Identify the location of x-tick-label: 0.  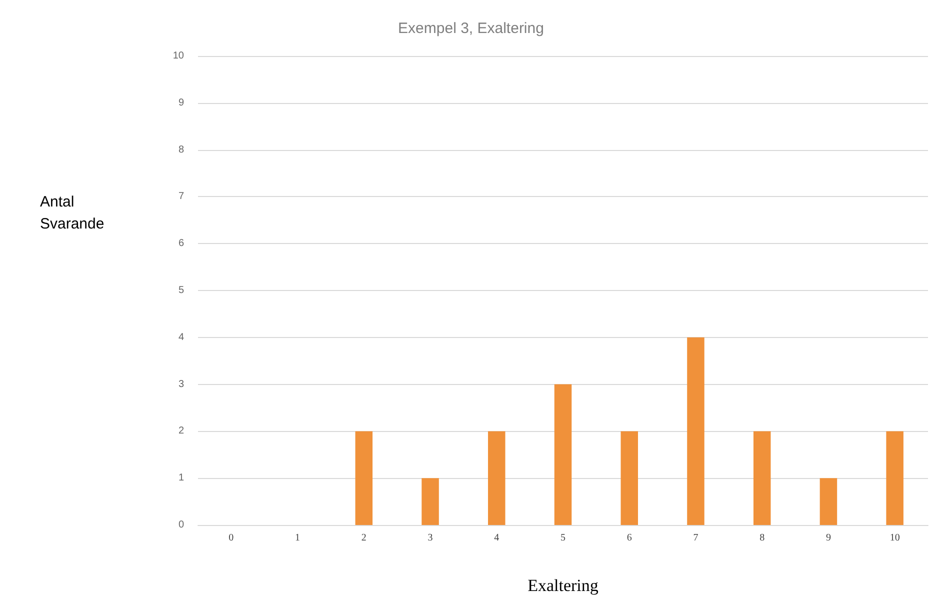
(231, 538).